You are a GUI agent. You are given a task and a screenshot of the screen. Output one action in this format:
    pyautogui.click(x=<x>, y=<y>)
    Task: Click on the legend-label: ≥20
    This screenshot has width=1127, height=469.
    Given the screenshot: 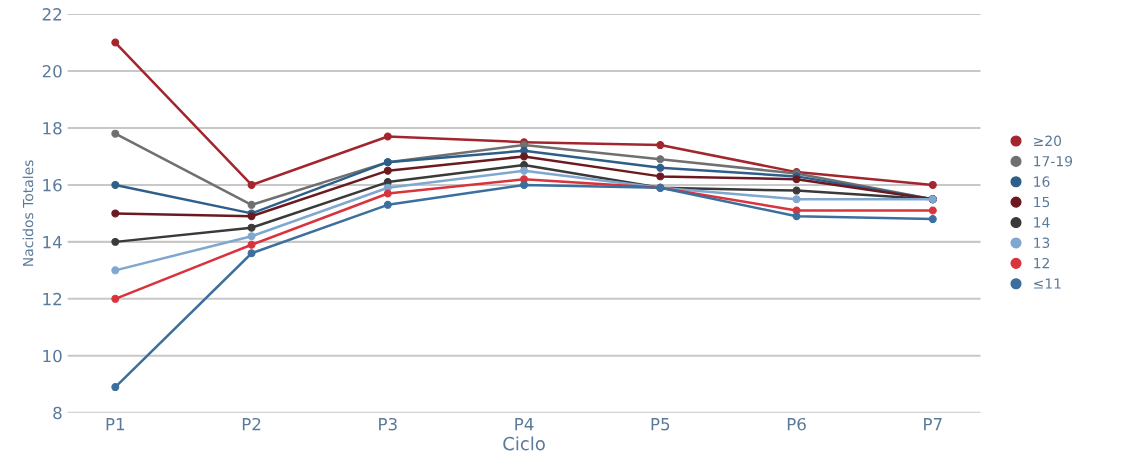 What is the action you would take?
    pyautogui.click(x=1048, y=141)
    